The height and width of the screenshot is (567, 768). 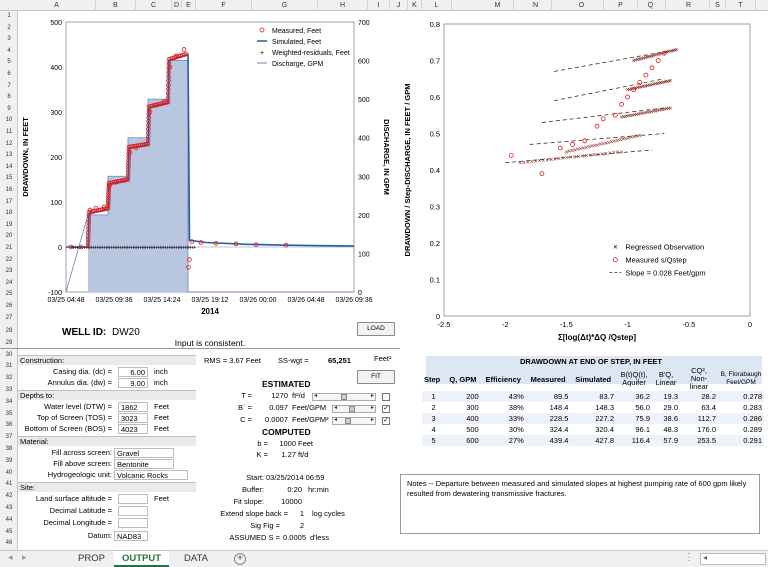 What do you see at coordinates (294, 537) in the screenshot?
I see `assumed-s-value: 0.0005` at bounding box center [294, 537].